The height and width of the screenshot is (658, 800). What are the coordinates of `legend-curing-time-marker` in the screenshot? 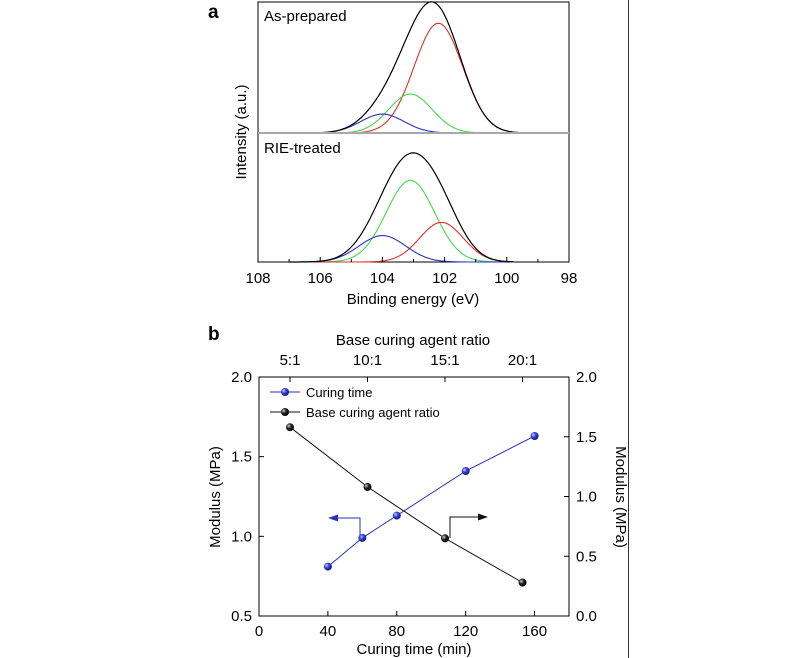 It's located at (285, 392).